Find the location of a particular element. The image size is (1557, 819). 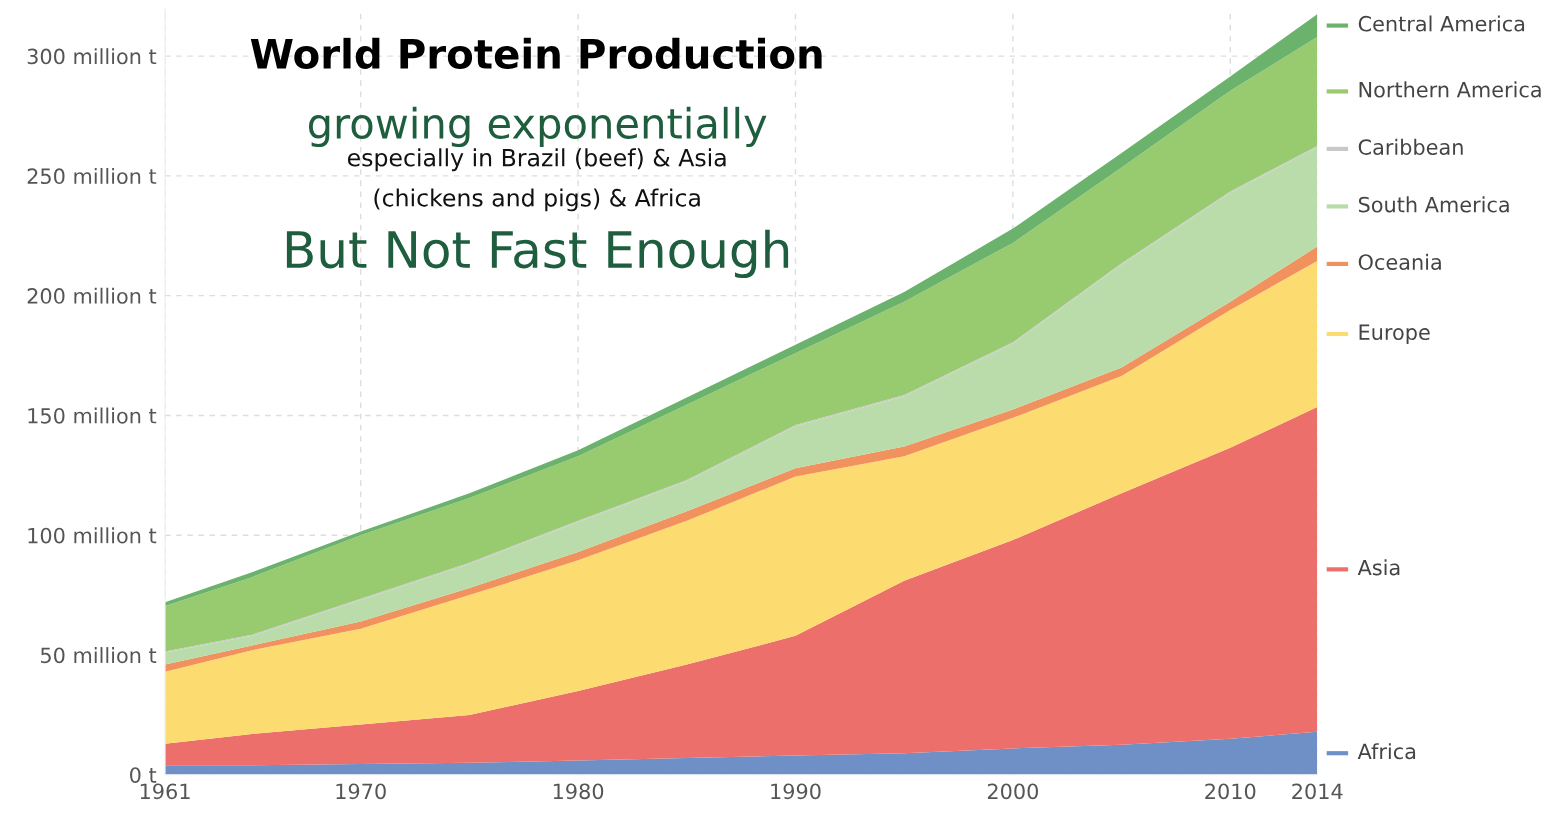

legend-label: Asia is located at coordinates (1378, 567).